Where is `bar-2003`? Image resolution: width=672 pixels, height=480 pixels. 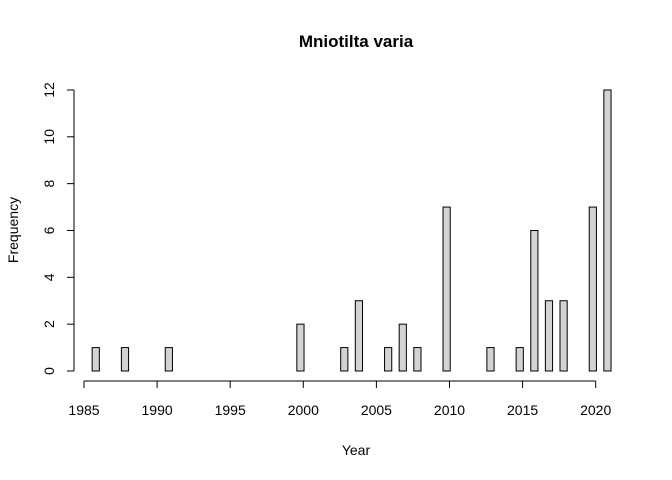
bar-2003 is located at coordinates (344, 359).